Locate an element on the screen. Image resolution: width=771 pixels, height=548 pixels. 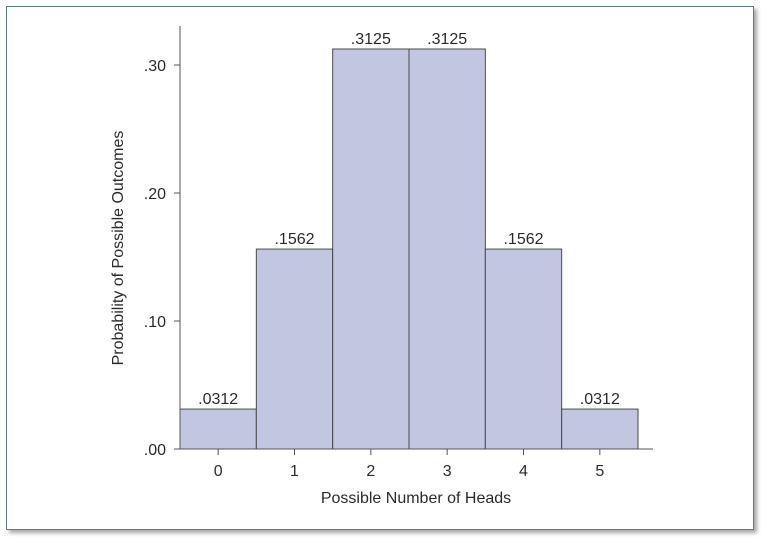
bar-value-label-5: .0312 is located at coordinates (600, 399).